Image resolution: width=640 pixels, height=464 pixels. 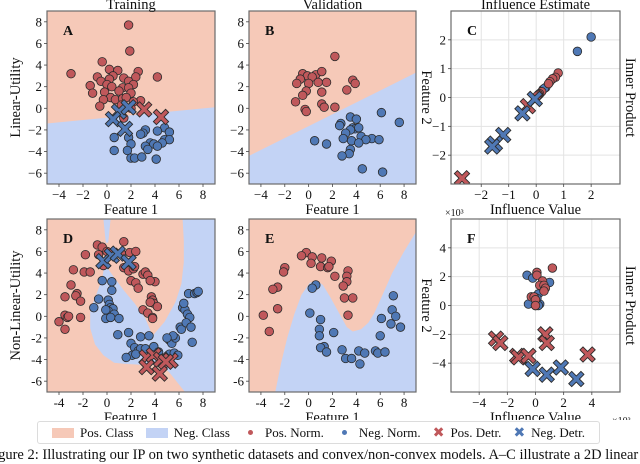 What do you see at coordinates (187, 433) in the screenshot?
I see `legend-item-neg-class: Neg. Class` at bounding box center [187, 433].